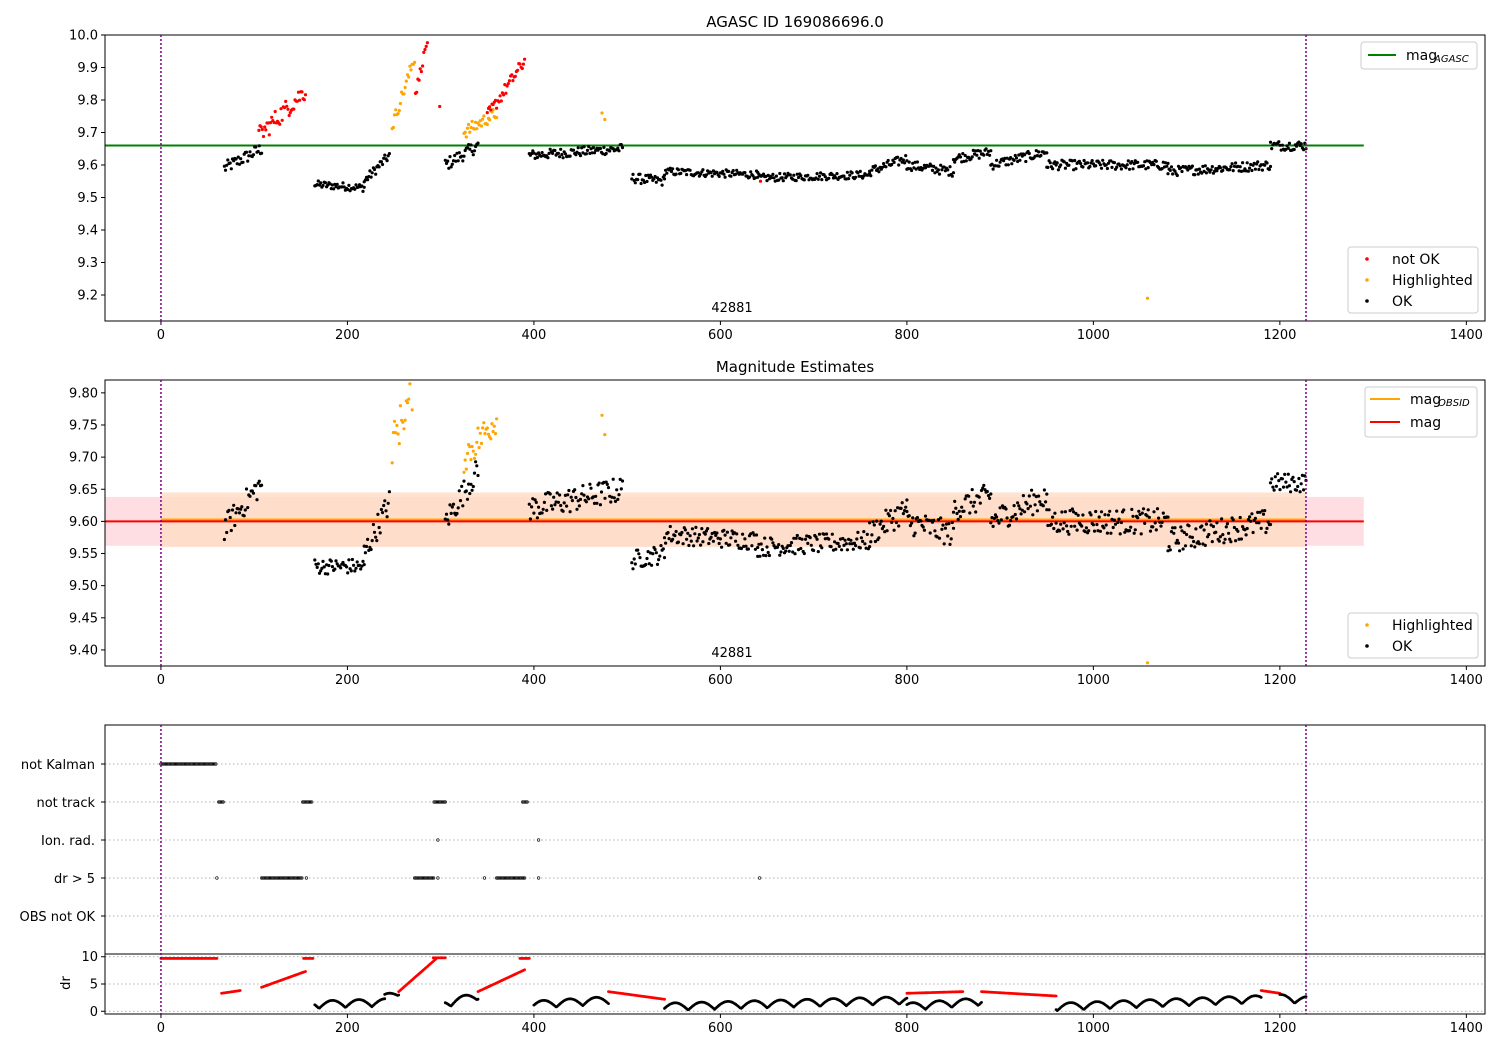 This screenshot has width=1500, height=1050. I want to click on x-tick-label: 400, so click(534, 335).